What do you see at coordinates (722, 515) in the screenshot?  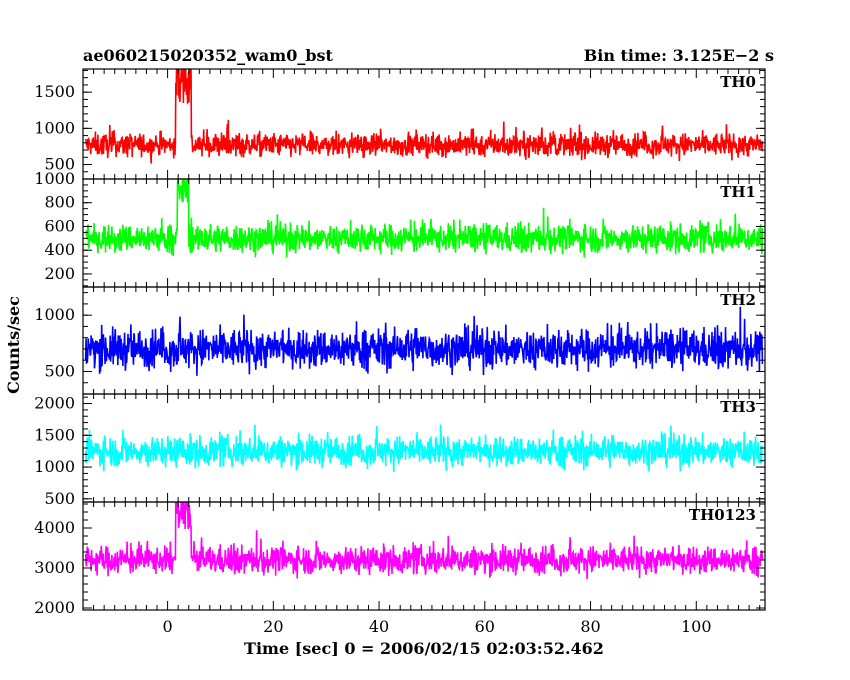 I see `panel-label: TH0123` at bounding box center [722, 515].